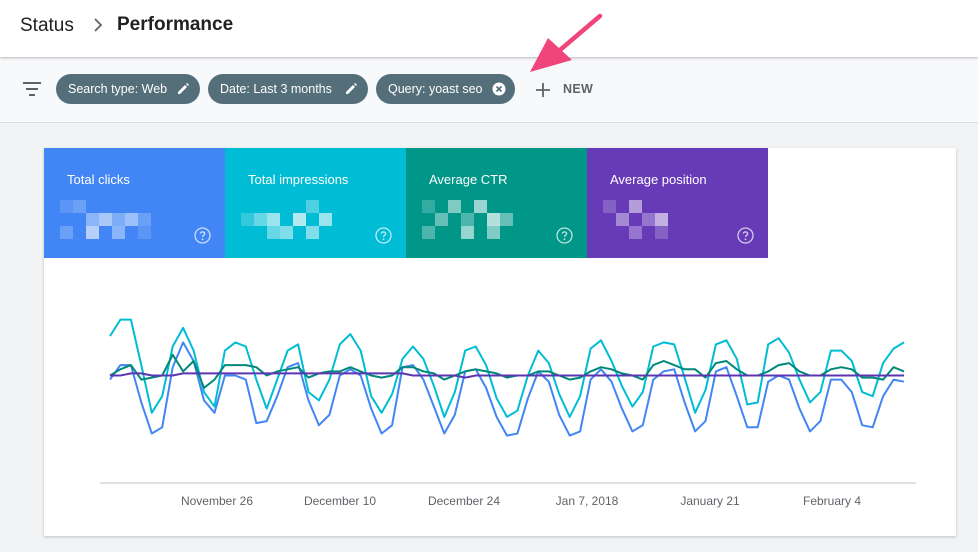 The width and height of the screenshot is (978, 552). Describe the element at coordinates (832, 501) in the screenshot. I see `x-tick-label: February 4` at that location.